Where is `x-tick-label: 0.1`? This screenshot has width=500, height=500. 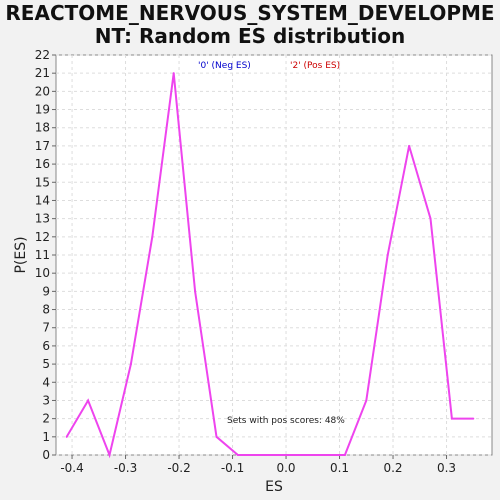
x-tick-label: 0.1 is located at coordinates (339, 468).